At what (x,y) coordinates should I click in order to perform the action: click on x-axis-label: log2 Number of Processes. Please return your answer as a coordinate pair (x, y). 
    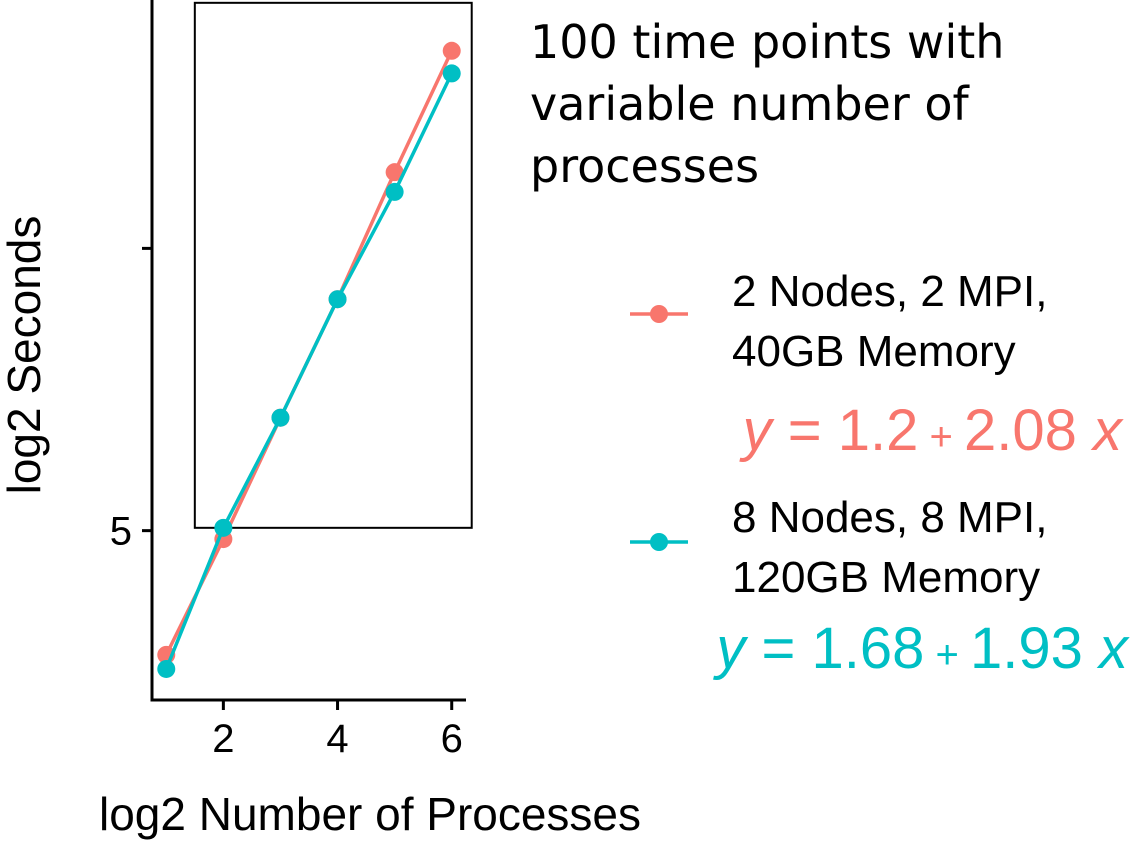
    Looking at the image, I should click on (370, 814).